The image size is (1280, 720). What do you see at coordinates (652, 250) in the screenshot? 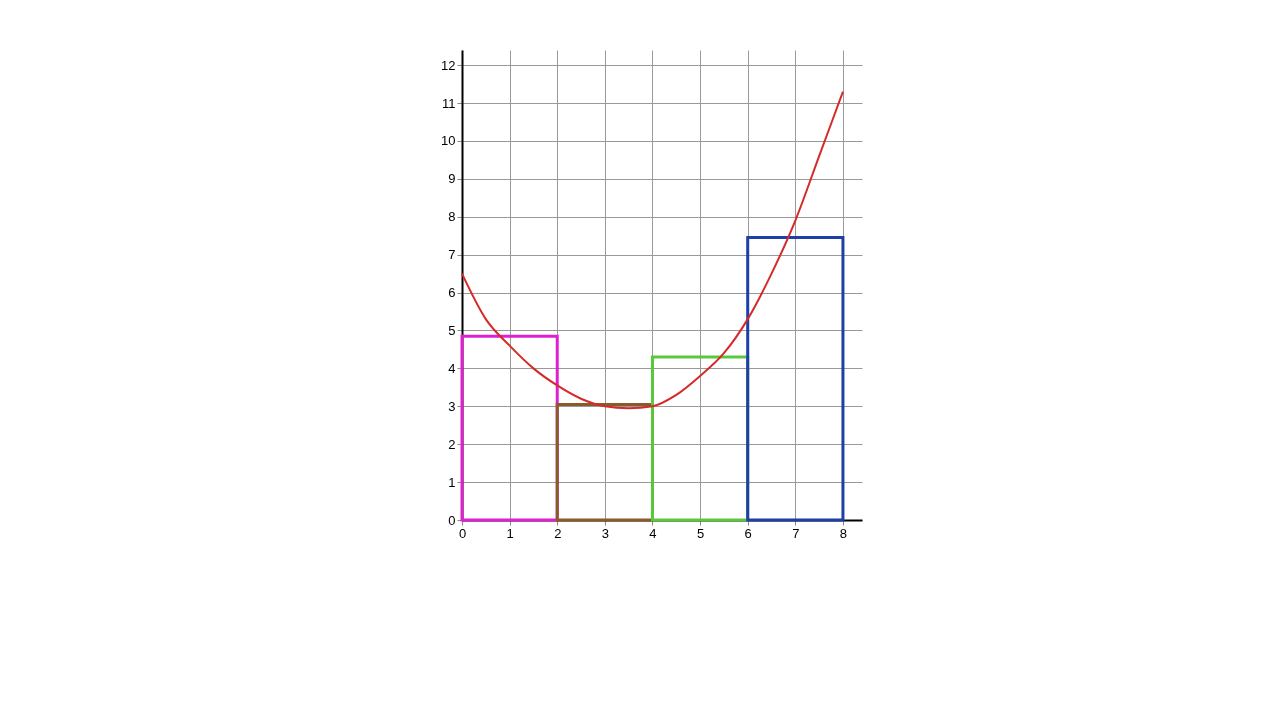
I see `line-series` at bounding box center [652, 250].